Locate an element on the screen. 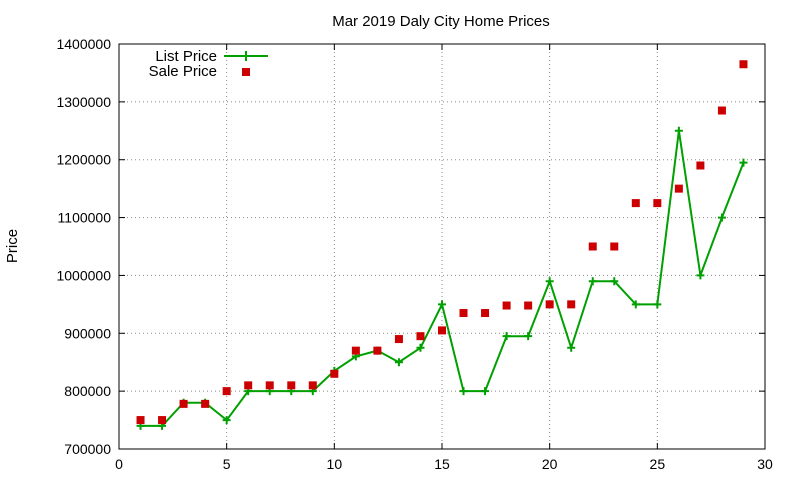 The height and width of the screenshot is (480, 800). x-tick-label: 15 is located at coordinates (442, 464).